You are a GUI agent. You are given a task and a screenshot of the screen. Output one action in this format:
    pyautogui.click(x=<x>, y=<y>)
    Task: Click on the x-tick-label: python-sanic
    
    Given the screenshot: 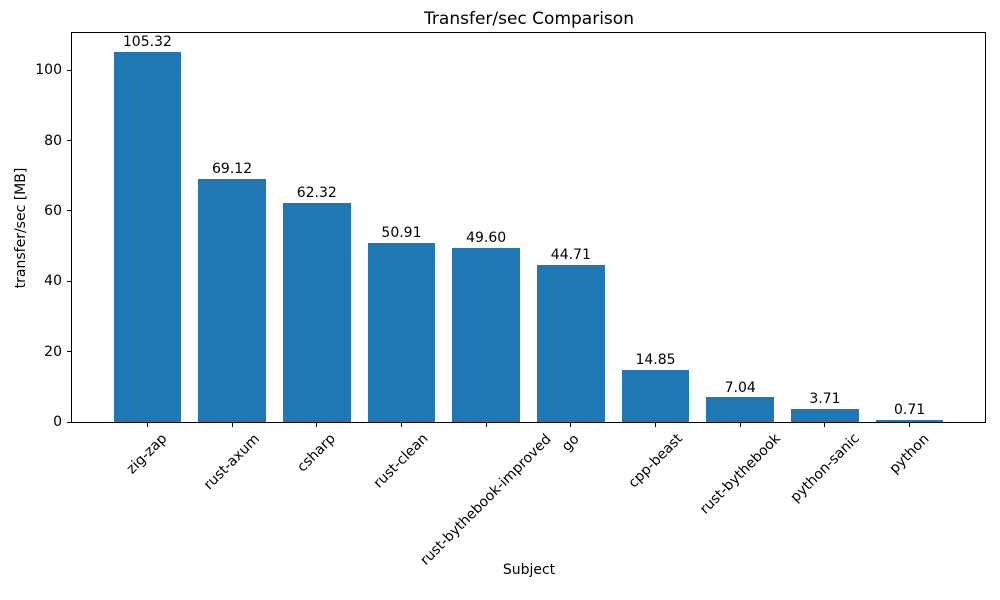 What is the action you would take?
    pyautogui.click(x=825, y=468)
    